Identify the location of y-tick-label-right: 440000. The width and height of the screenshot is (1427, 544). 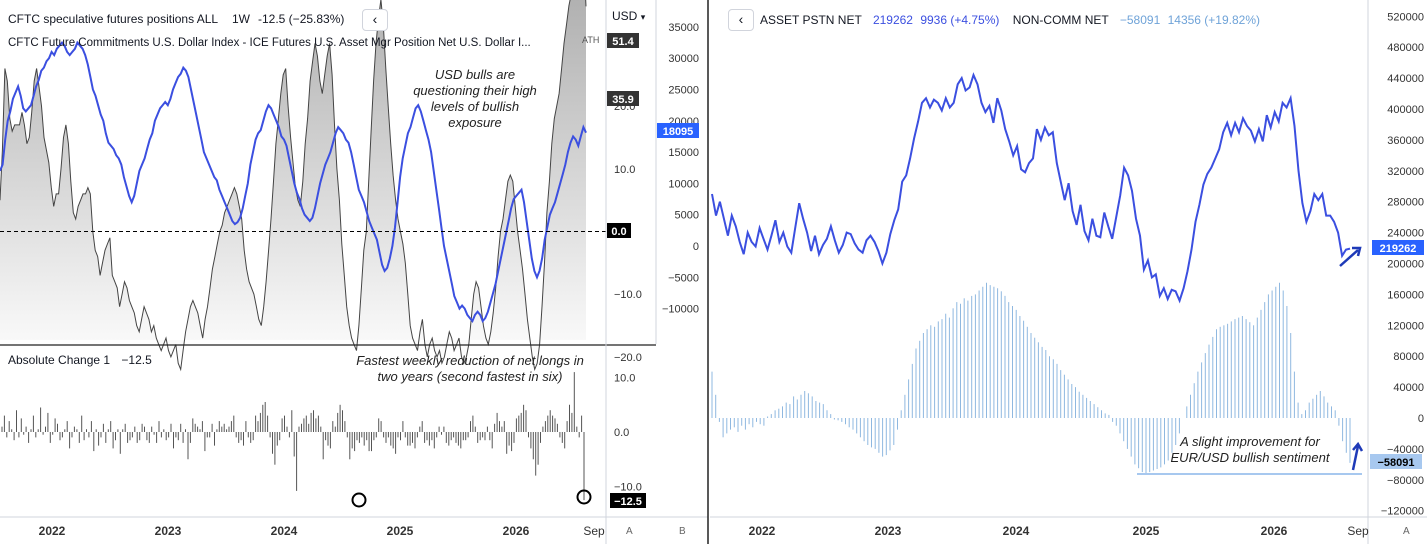
(1405, 79).